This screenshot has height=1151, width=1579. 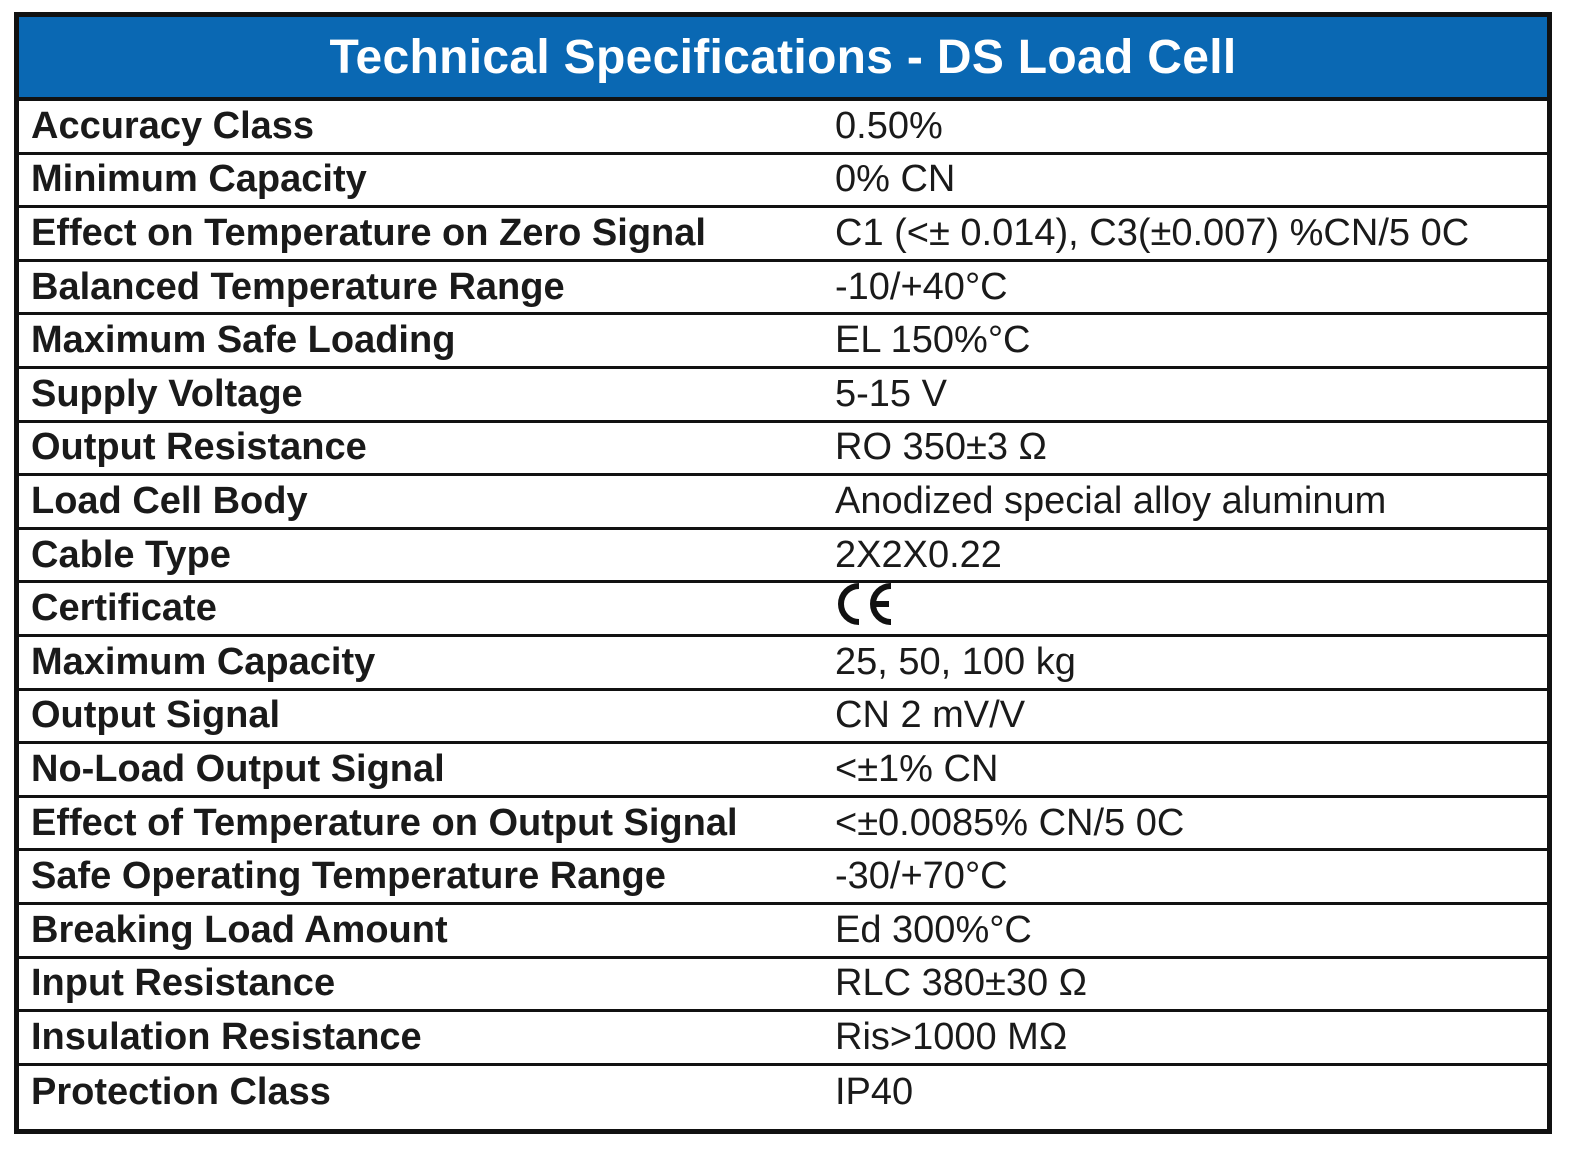 What do you see at coordinates (169, 500) in the screenshot?
I see `spec-label: Load Cell Body` at bounding box center [169, 500].